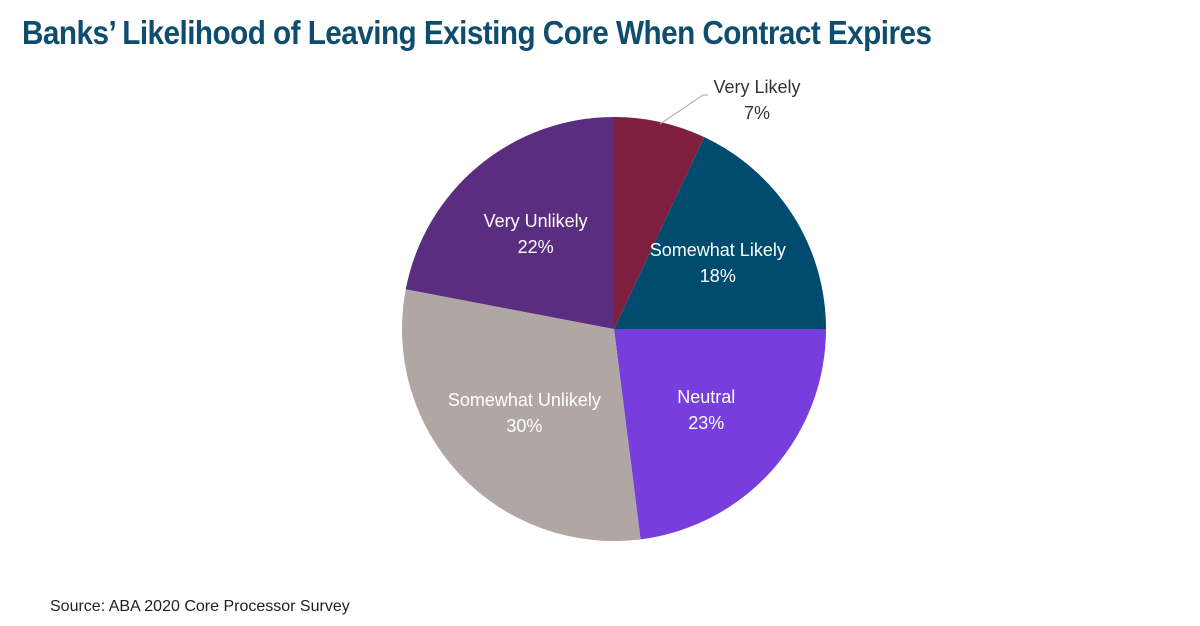 This screenshot has height=626, width=1200. I want to click on leader-line-very-likely, so click(683, 109).